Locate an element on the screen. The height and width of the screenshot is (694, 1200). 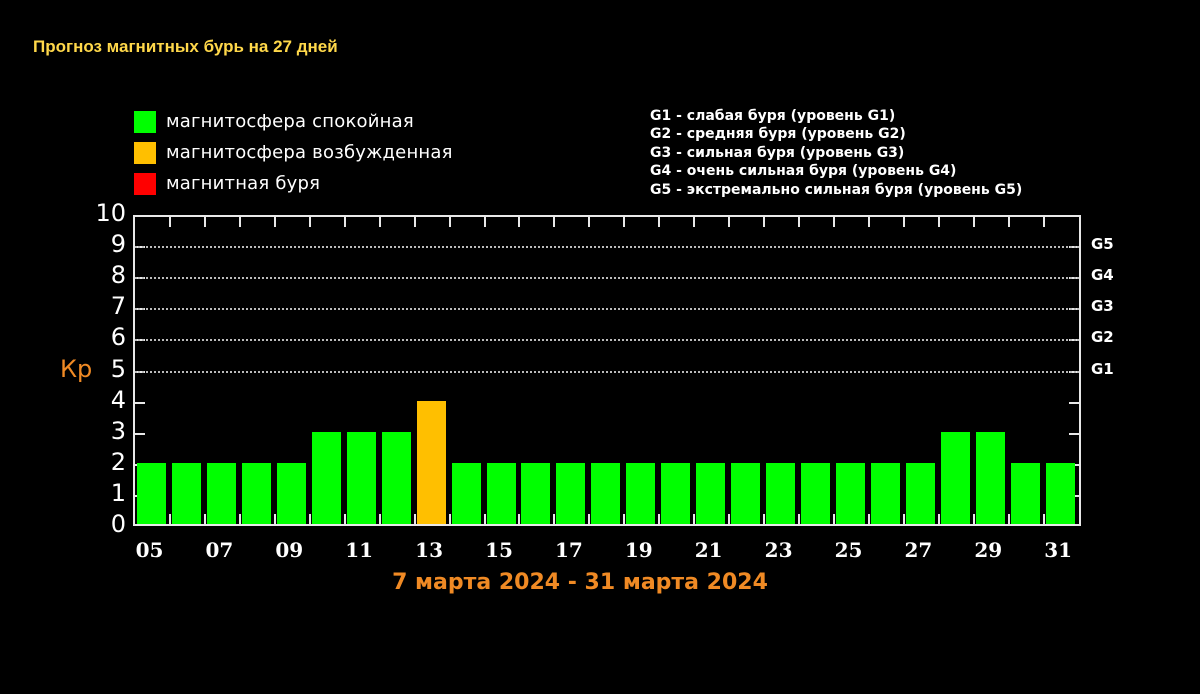
g-level-label: G2 is located at coordinates (1102, 337).